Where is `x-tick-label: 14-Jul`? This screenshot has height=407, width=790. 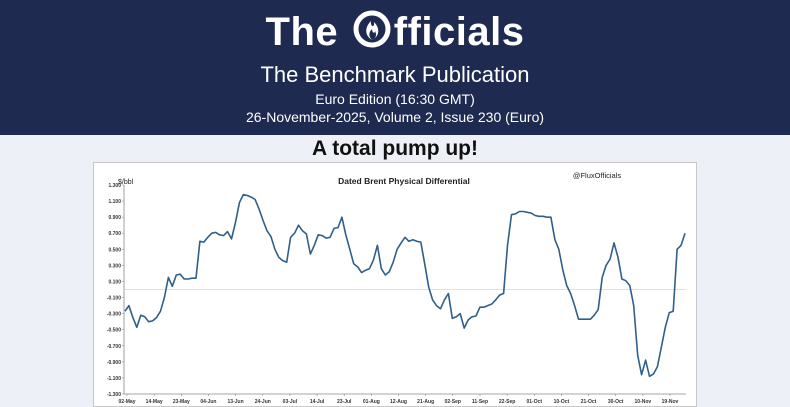 x-tick-label: 14-Jul is located at coordinates (317, 402).